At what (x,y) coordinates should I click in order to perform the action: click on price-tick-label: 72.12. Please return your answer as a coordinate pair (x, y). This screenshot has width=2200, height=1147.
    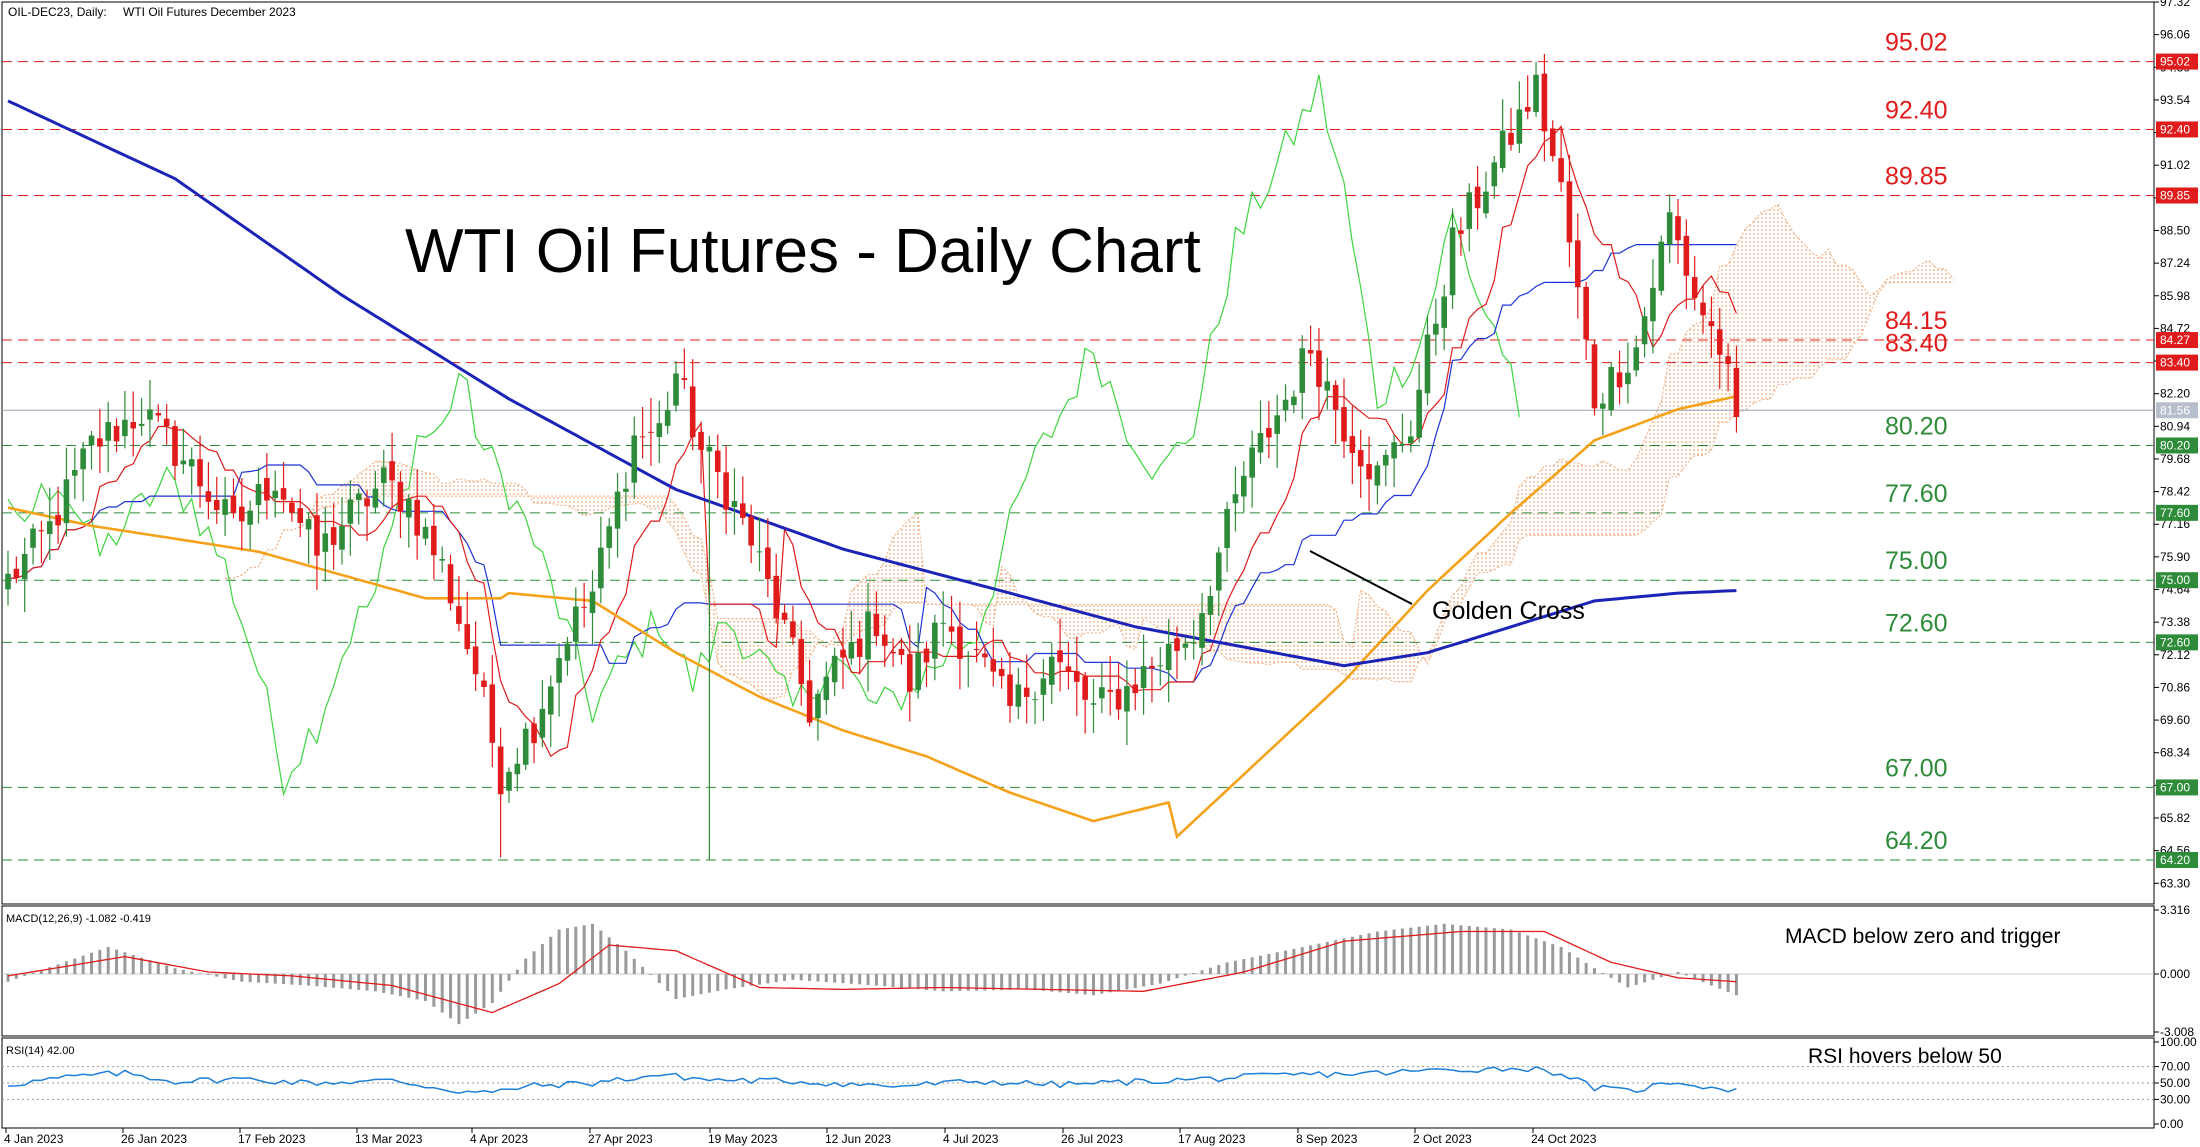
    Looking at the image, I should click on (2175, 655).